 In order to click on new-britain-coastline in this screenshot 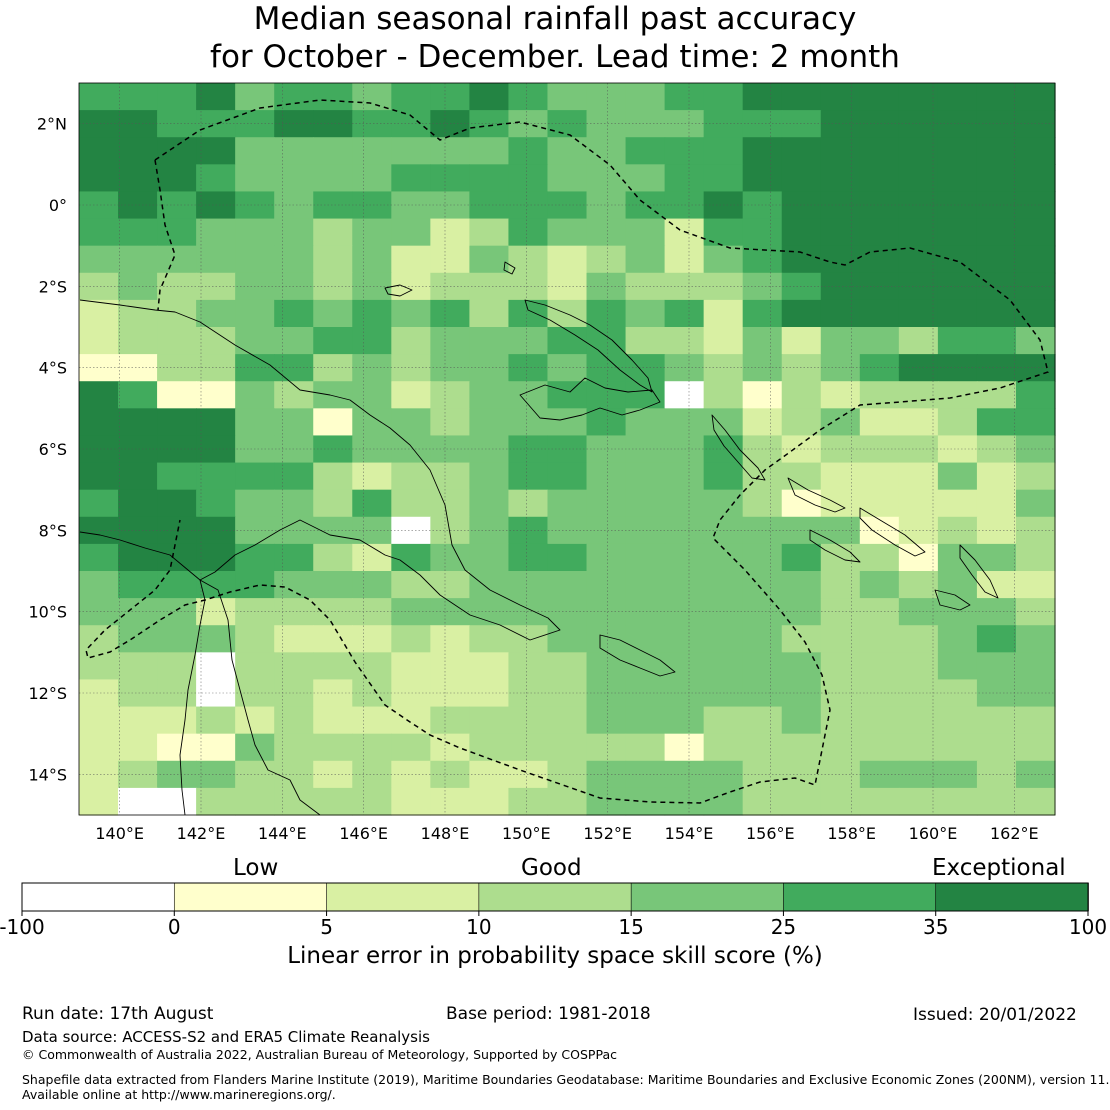, I will do `click(590, 399)`.